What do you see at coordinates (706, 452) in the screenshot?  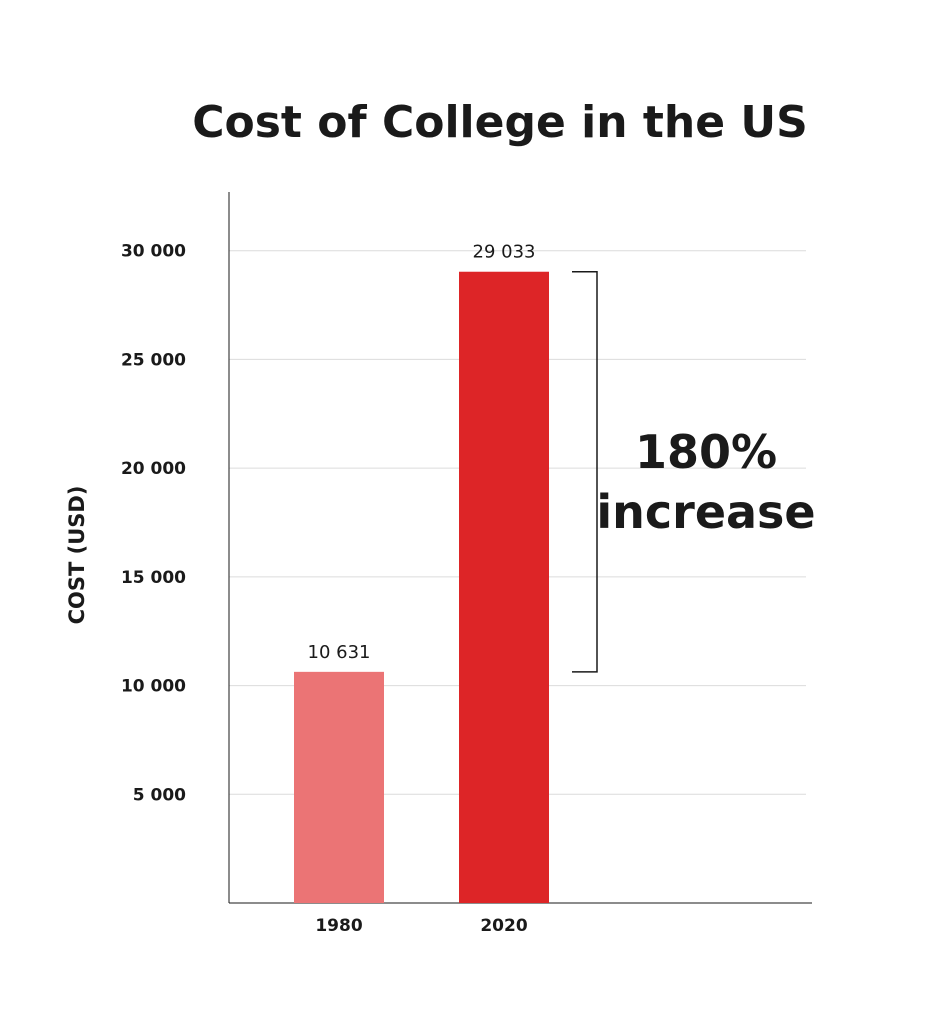 I see `annotation-percent: 180%` at bounding box center [706, 452].